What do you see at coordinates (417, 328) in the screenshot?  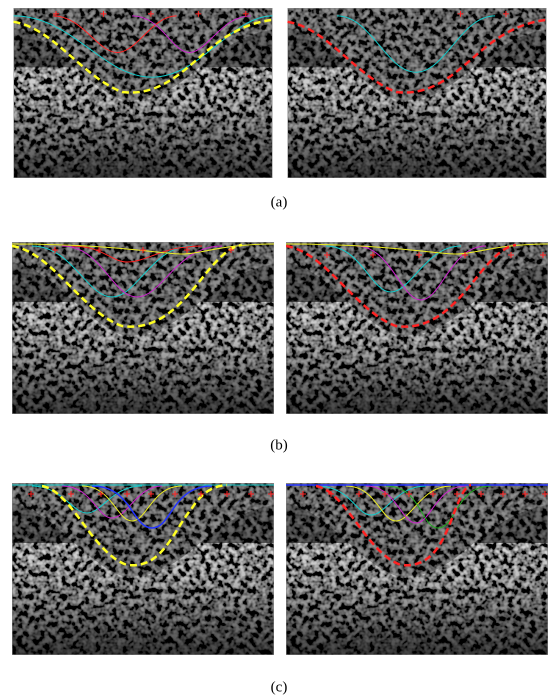 I see `panel-b-right` at bounding box center [417, 328].